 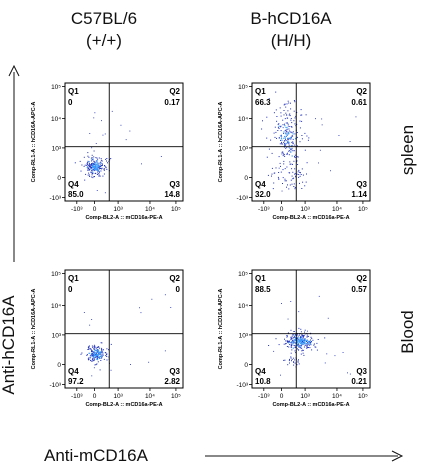 I want to click on x-tick-label: 0, so click(x=95, y=396).